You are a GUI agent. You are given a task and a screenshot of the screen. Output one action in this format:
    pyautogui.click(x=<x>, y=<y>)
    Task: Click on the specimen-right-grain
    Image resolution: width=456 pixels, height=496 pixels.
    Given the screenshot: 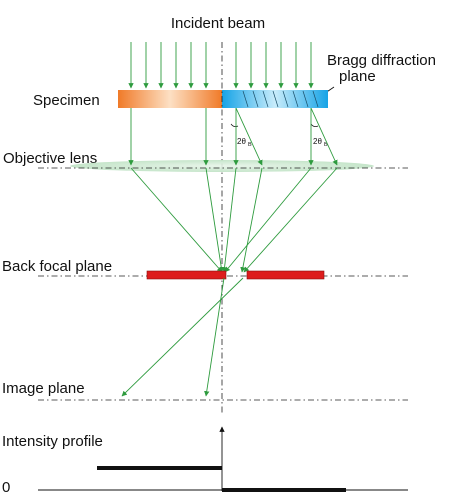 What is the action you would take?
    pyautogui.click(x=275, y=99)
    